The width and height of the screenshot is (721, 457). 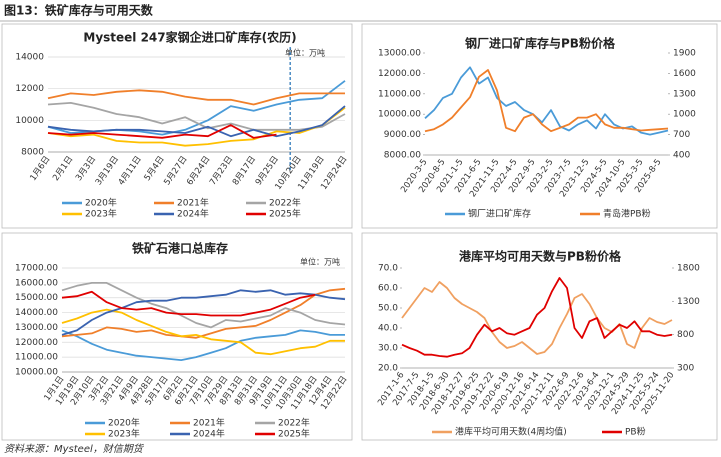 I want to click on legend-label: 钢厂进口矿库存, so click(x=499, y=214).